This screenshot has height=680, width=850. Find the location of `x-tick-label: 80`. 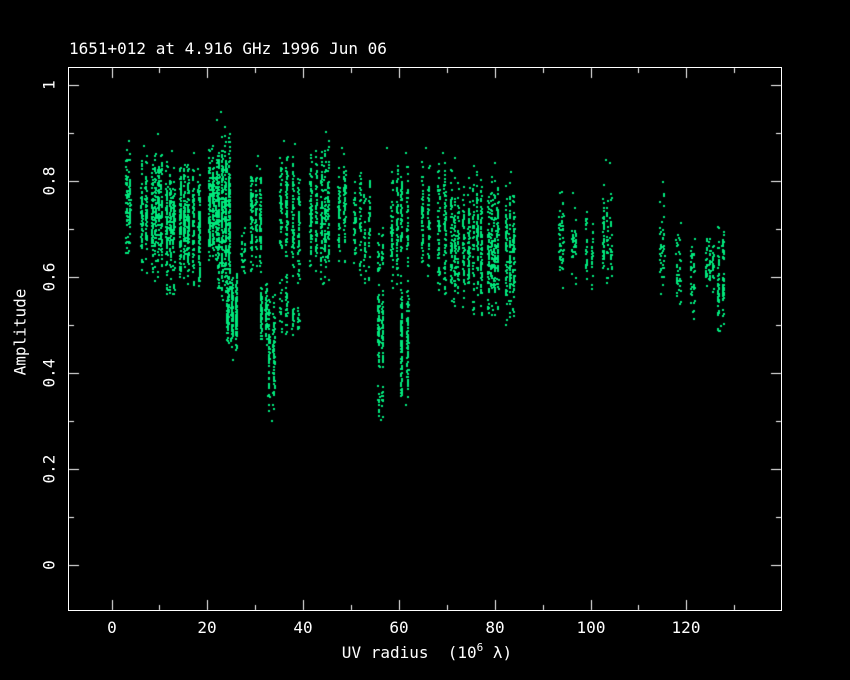

x-tick-label: 80 is located at coordinates (495, 627).